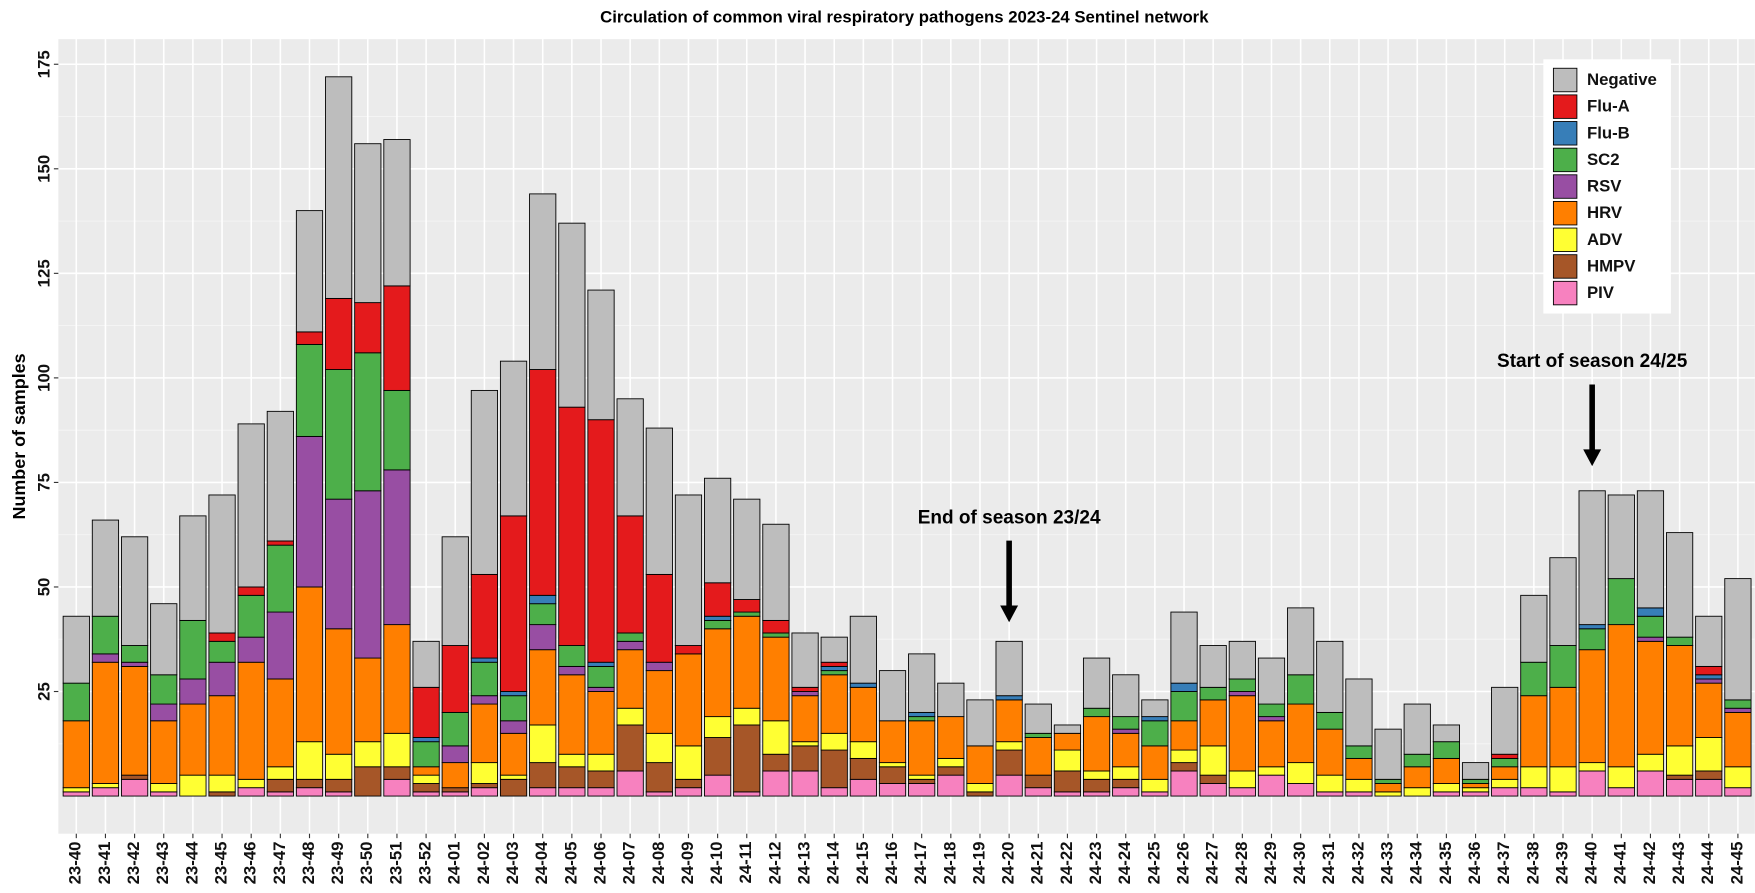 This screenshot has width=1755, height=893. I want to click on x-tick-label: 24-33, so click(1387, 863).